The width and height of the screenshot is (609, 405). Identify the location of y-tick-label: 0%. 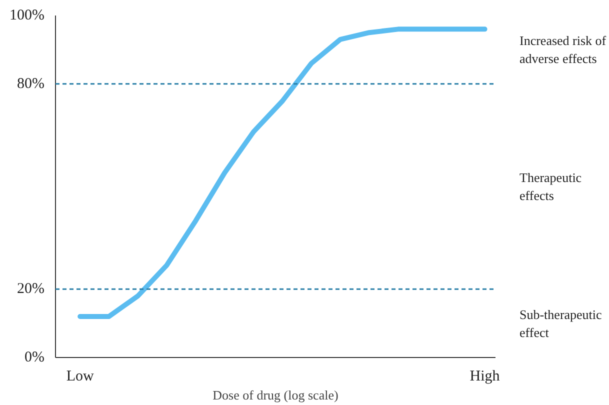
(34, 358).